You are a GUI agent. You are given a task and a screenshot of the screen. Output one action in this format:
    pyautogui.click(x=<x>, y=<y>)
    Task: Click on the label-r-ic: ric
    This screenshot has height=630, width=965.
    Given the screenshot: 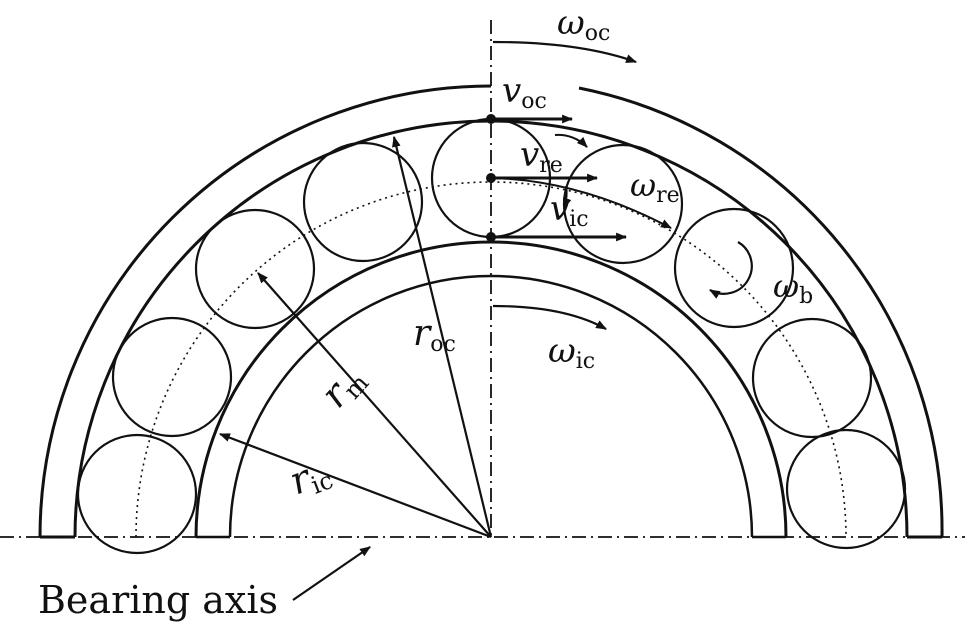 What is the action you would take?
    pyautogui.click(x=310, y=477)
    